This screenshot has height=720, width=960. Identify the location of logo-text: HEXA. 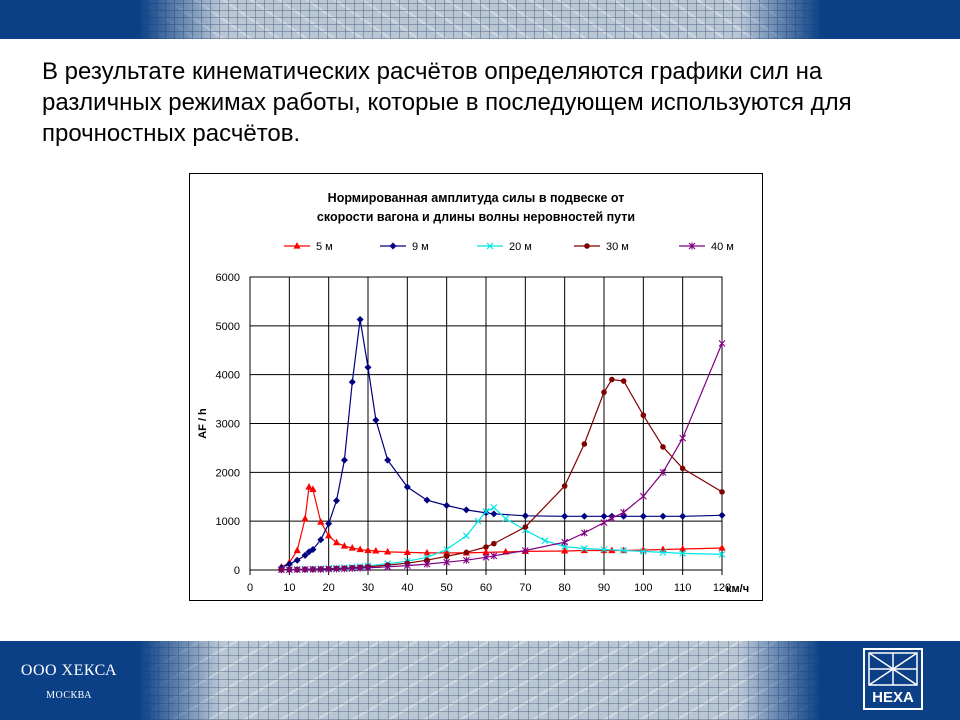
(893, 697).